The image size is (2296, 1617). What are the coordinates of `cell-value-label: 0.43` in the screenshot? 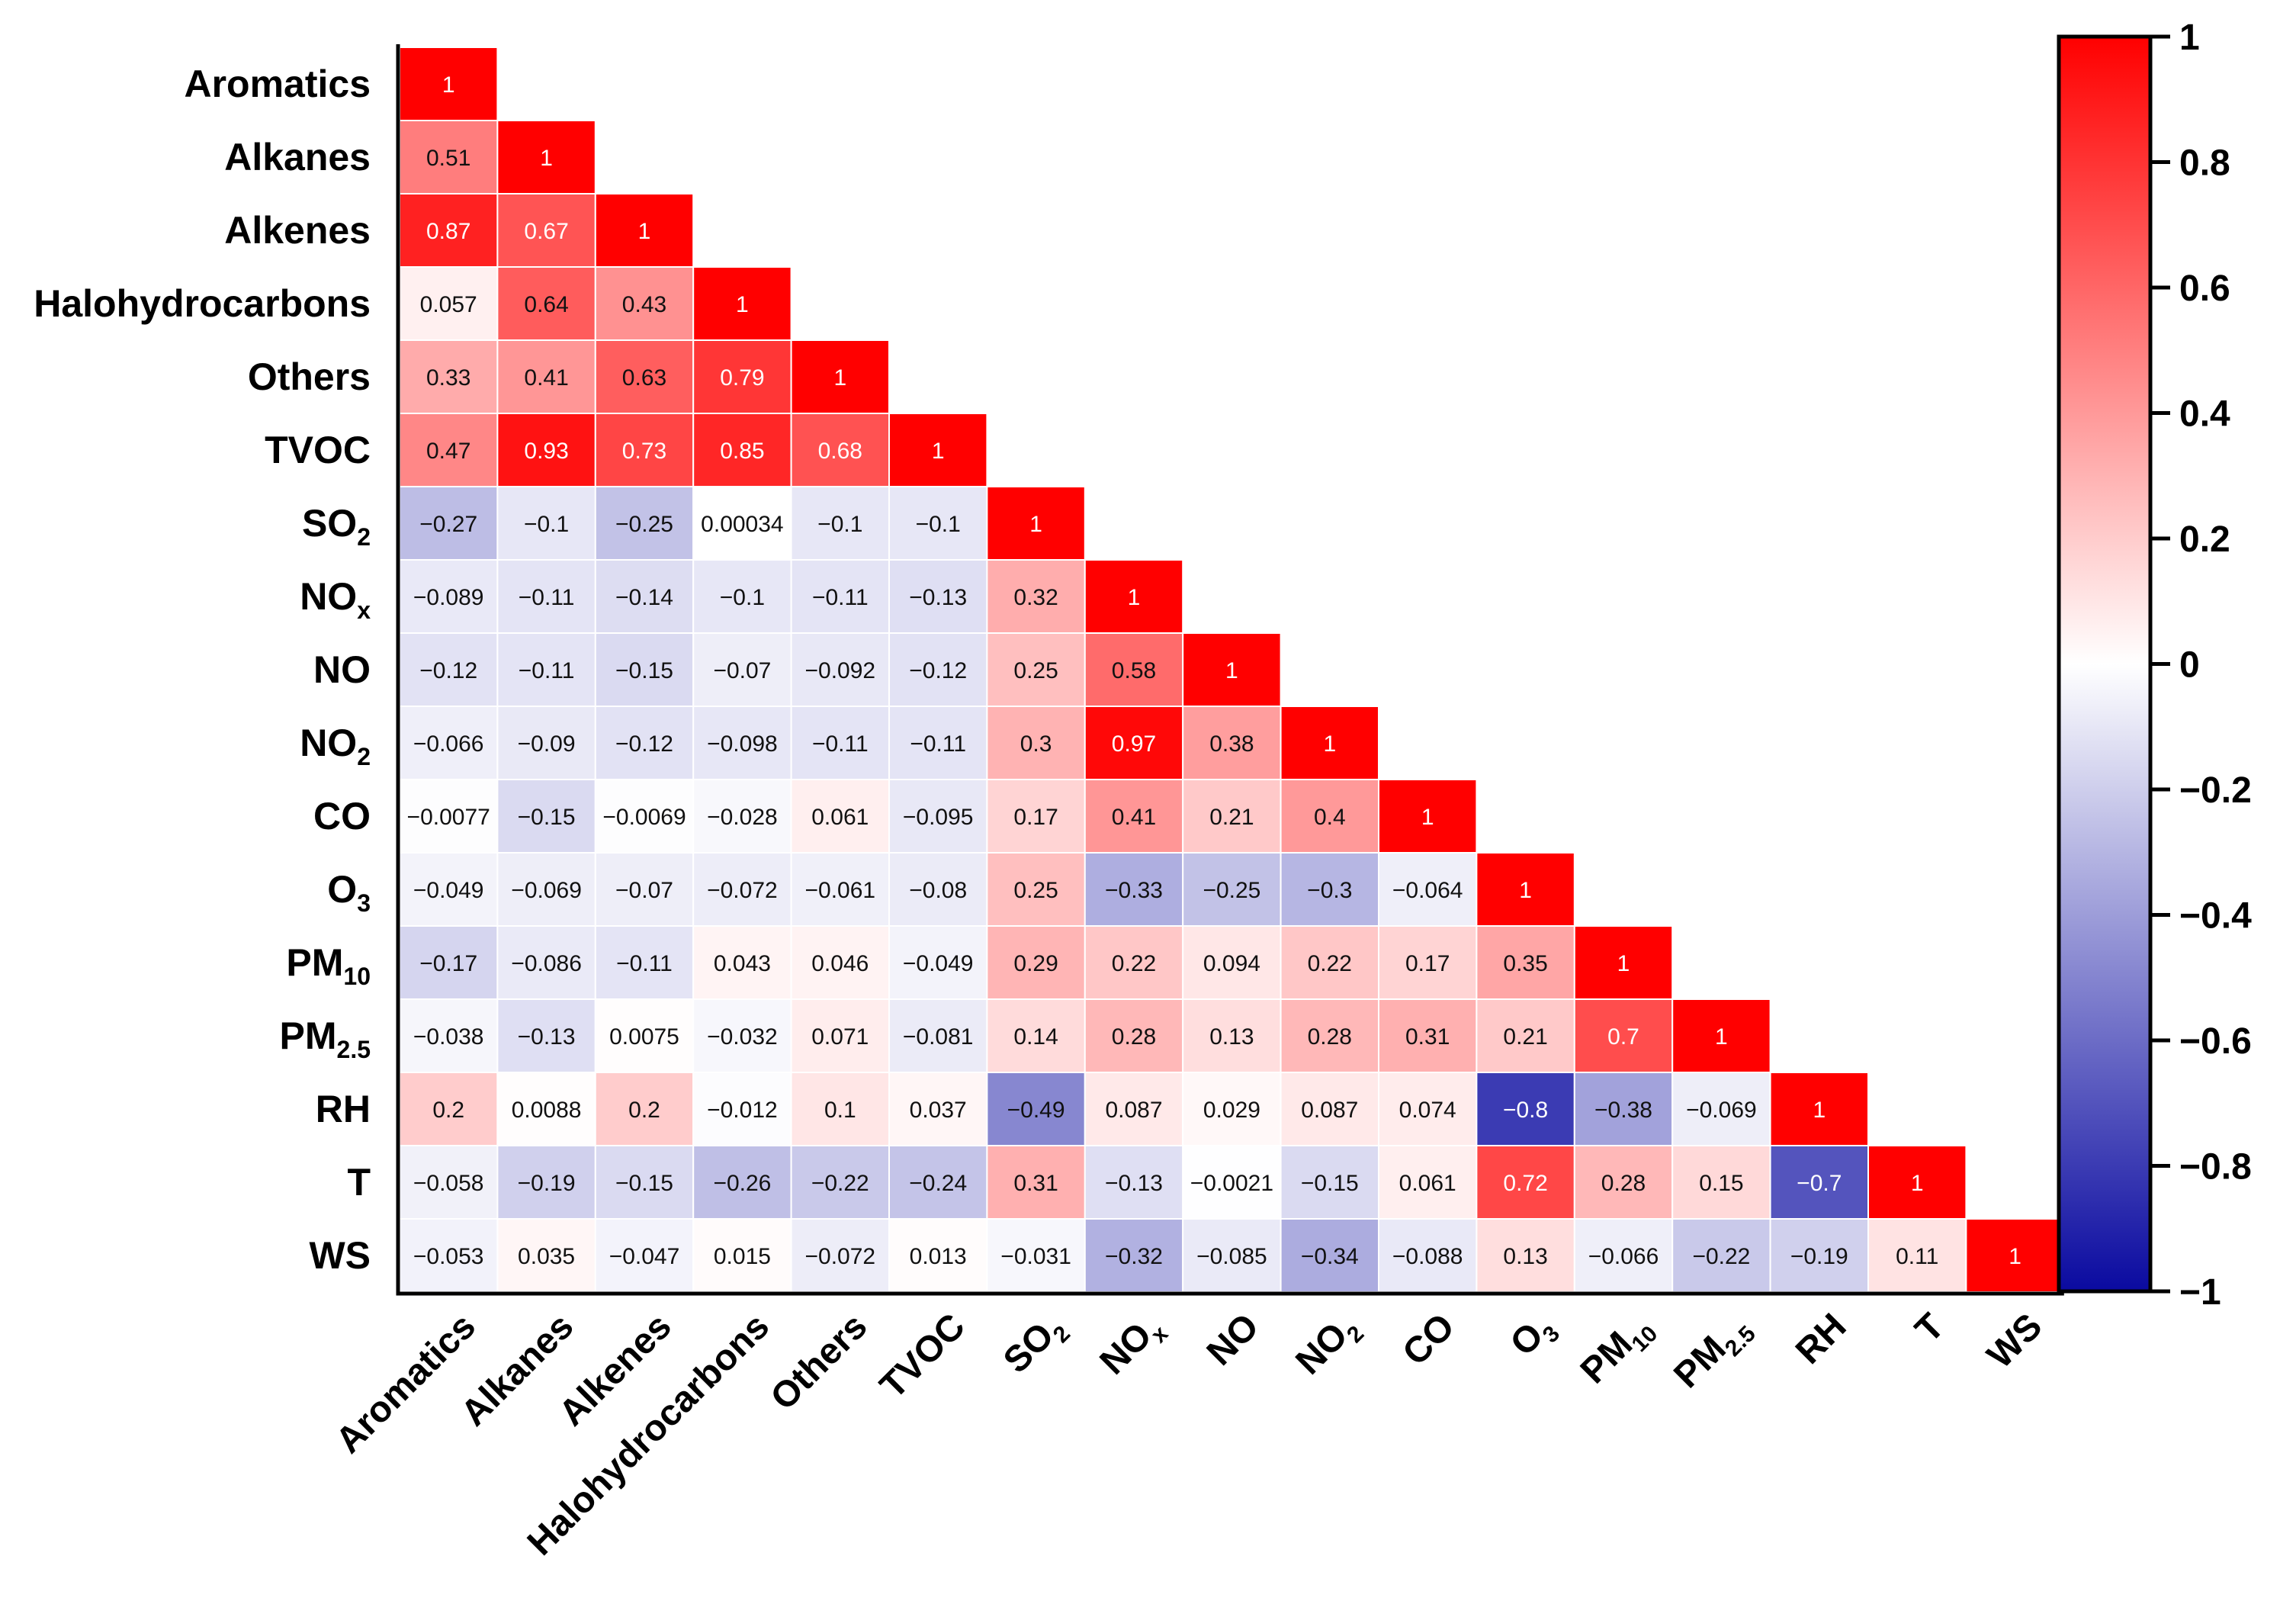 It's located at (644, 304).